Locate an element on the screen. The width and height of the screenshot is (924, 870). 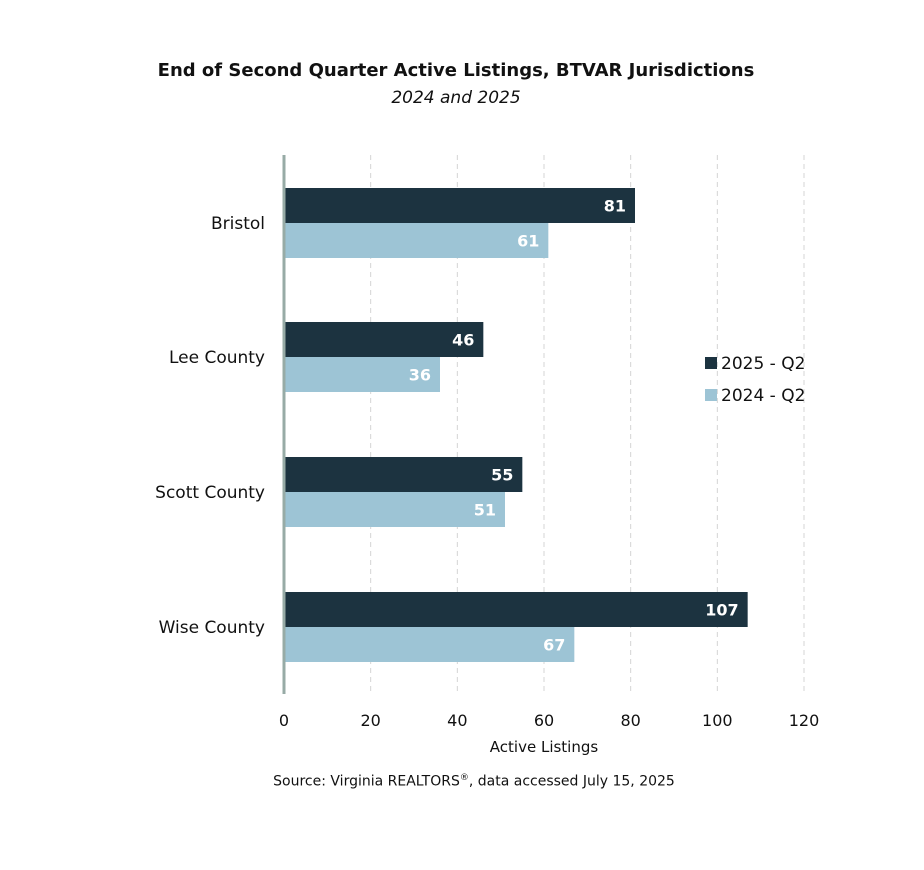
bar-bristol-2024 is located at coordinates (416, 240).